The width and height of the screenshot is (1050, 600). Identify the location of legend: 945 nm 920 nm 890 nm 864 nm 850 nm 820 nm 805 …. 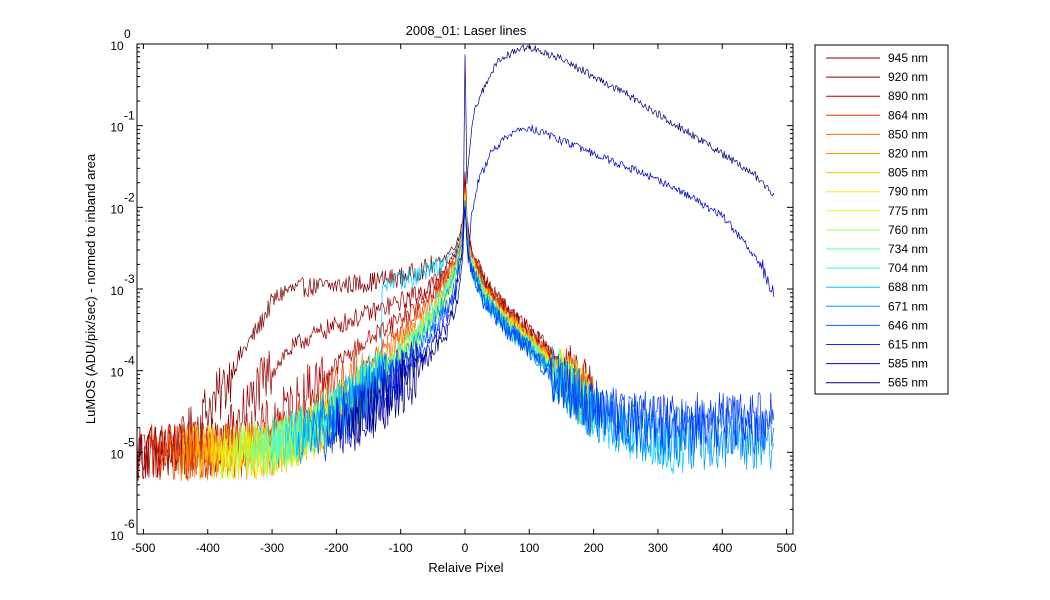
(881, 219).